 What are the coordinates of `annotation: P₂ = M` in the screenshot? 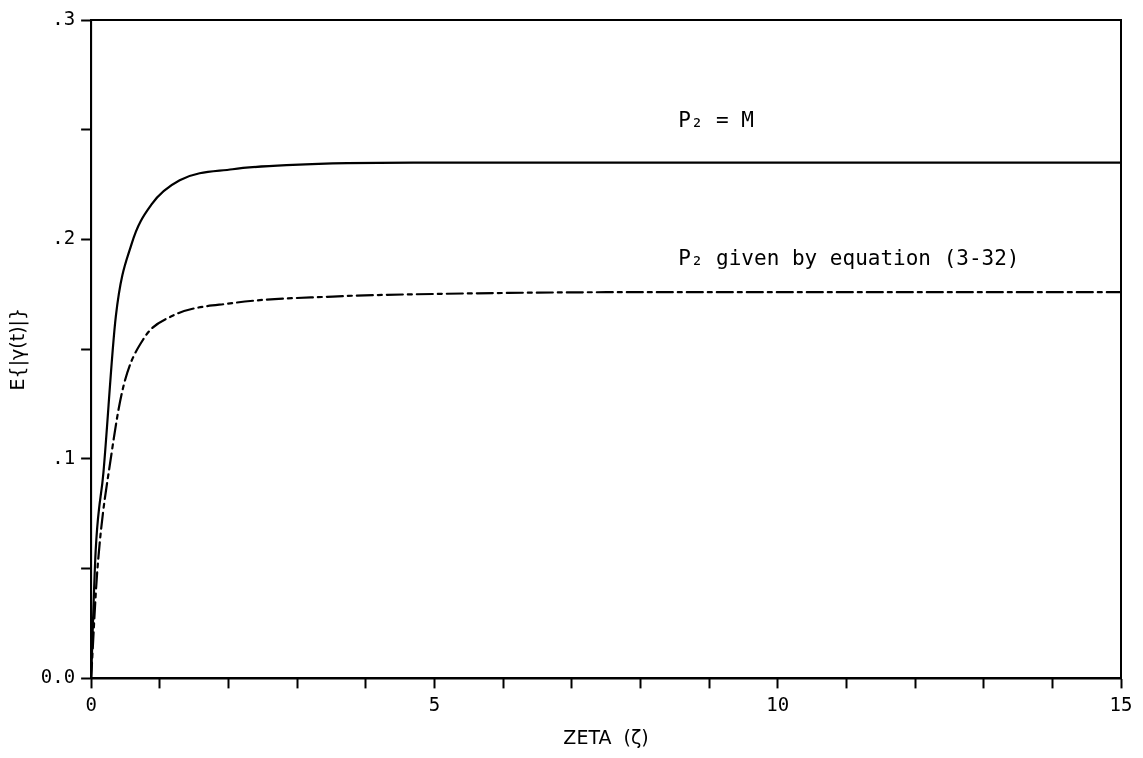 It's located at (716, 119).